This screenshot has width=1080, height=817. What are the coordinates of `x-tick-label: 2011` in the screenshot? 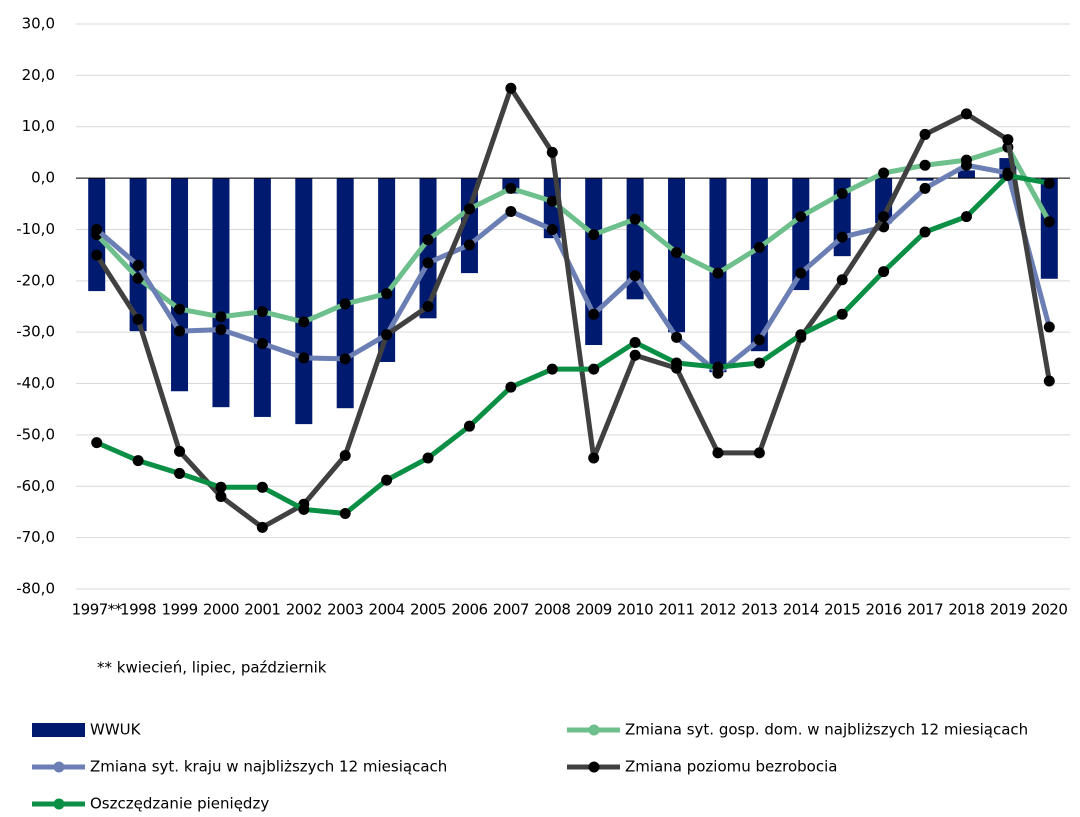 It's located at (676, 610).